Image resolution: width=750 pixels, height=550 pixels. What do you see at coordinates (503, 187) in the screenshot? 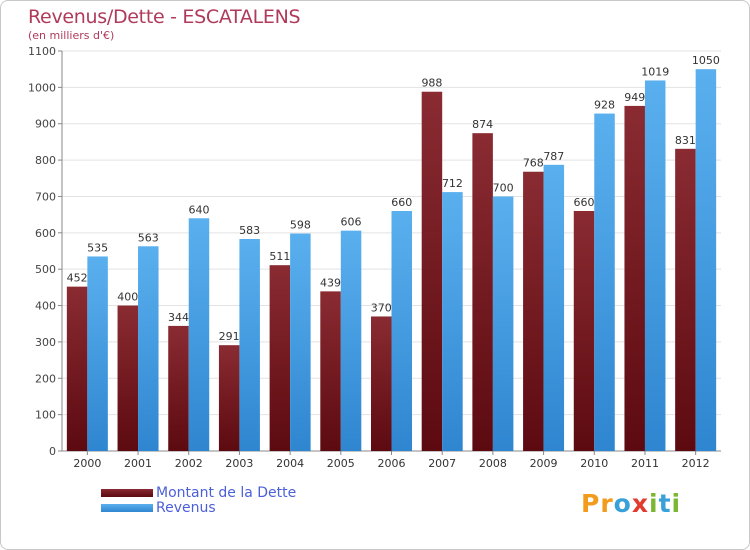
I see `data-label-revenus: 700` at bounding box center [503, 187].